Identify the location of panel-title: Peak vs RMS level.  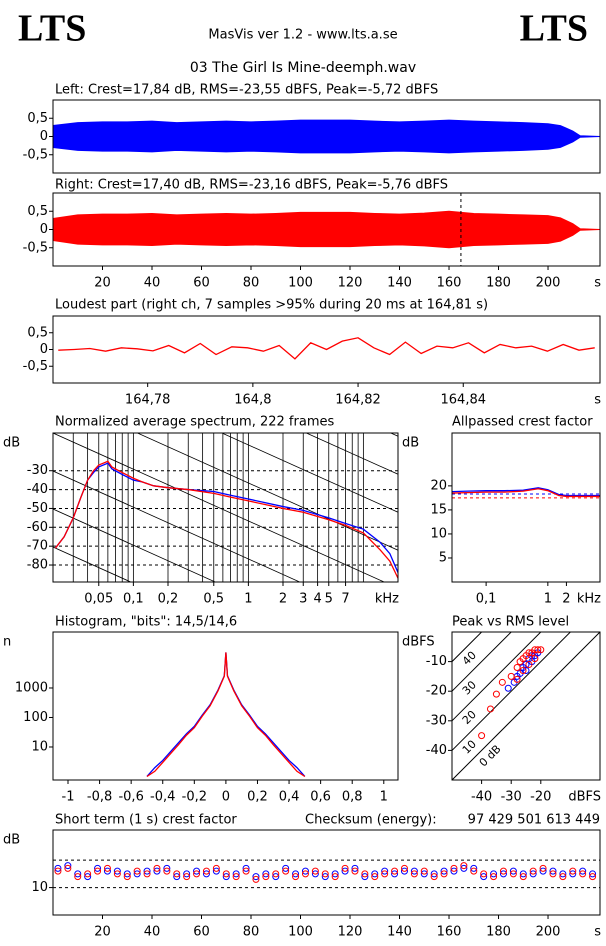
(510, 622).